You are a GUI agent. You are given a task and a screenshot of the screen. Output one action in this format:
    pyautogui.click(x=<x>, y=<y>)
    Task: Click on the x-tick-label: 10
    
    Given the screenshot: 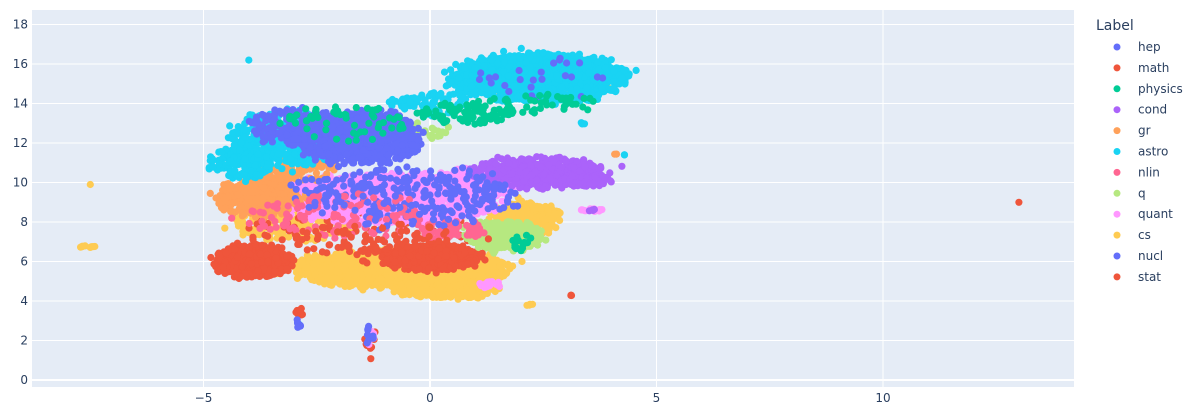 What is the action you would take?
    pyautogui.click(x=882, y=398)
    